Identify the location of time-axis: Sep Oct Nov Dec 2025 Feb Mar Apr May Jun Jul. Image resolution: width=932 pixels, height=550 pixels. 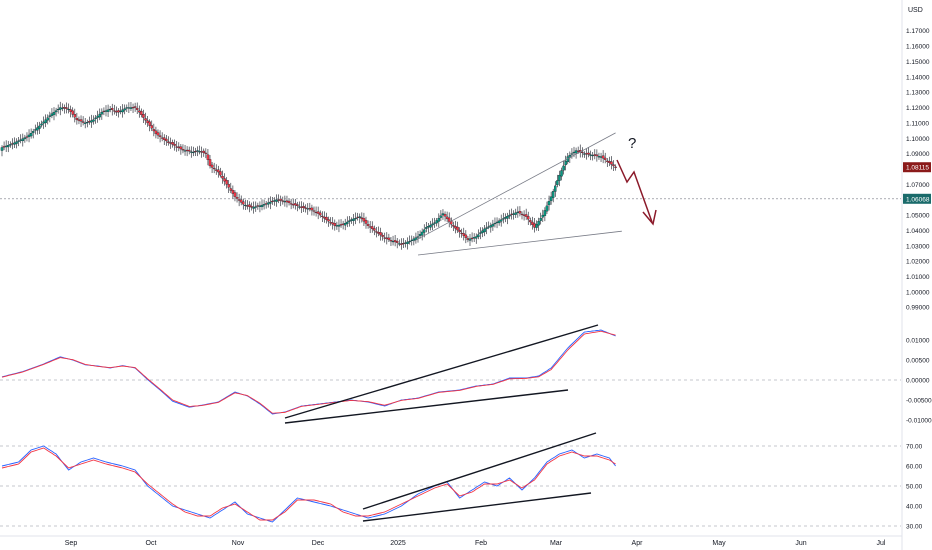
(475, 543).